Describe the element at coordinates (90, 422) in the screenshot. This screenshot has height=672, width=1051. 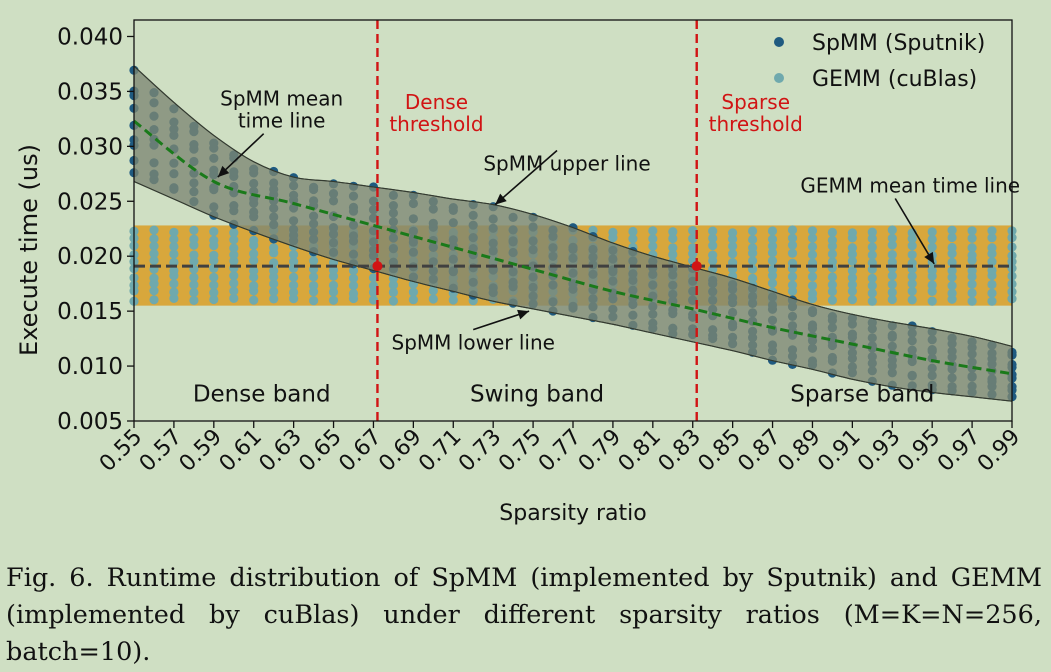
I see `y-tick-label: 0.005` at that location.